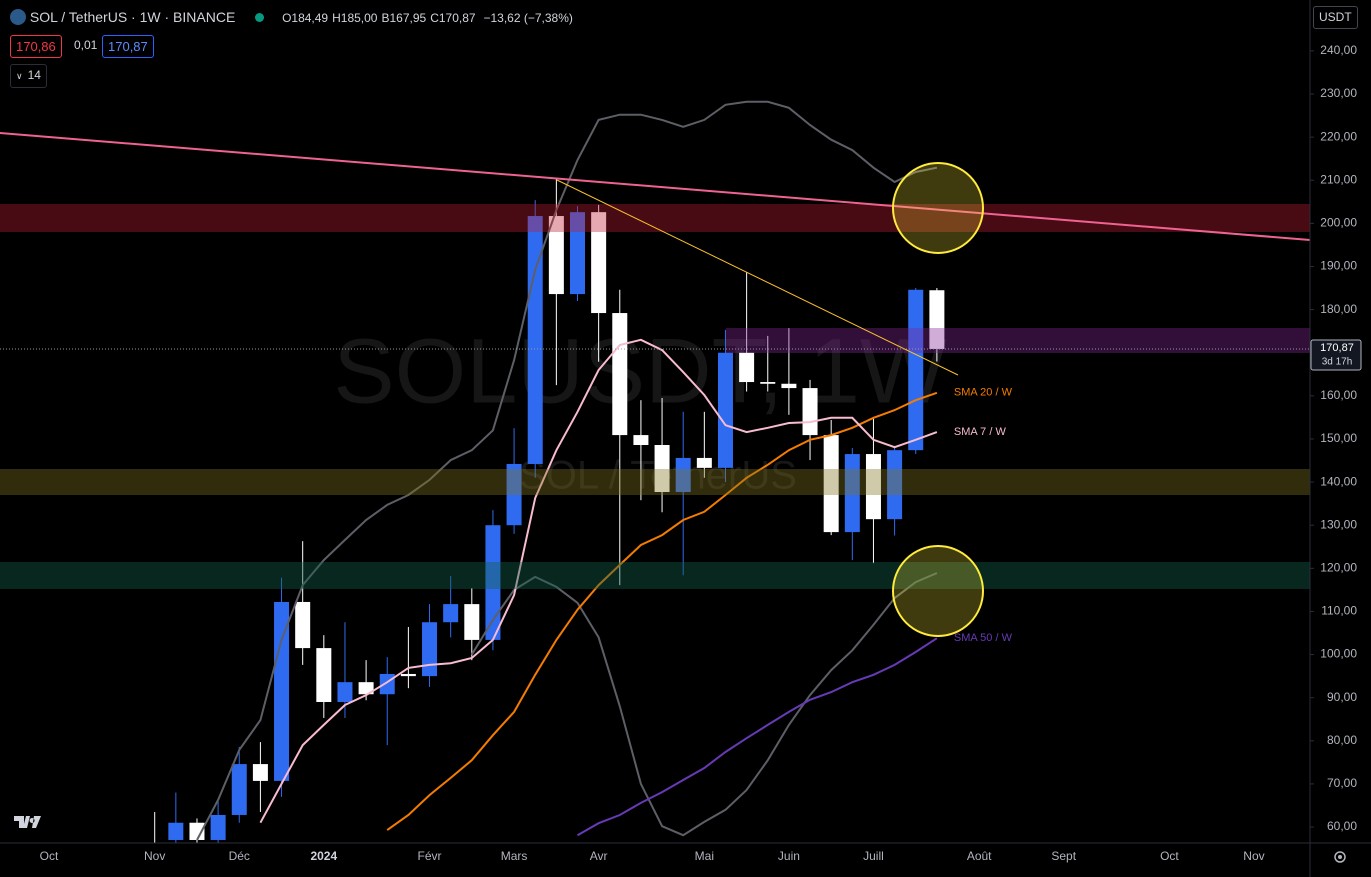 The image size is (1371, 877). I want to click on symbol-icon, so click(18, 17).